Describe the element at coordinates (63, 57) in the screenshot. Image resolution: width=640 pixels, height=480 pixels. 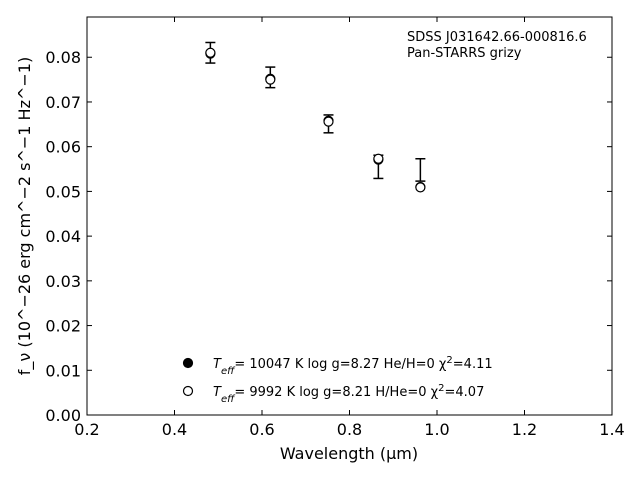
I see `y-tick-label: 0.08` at that location.